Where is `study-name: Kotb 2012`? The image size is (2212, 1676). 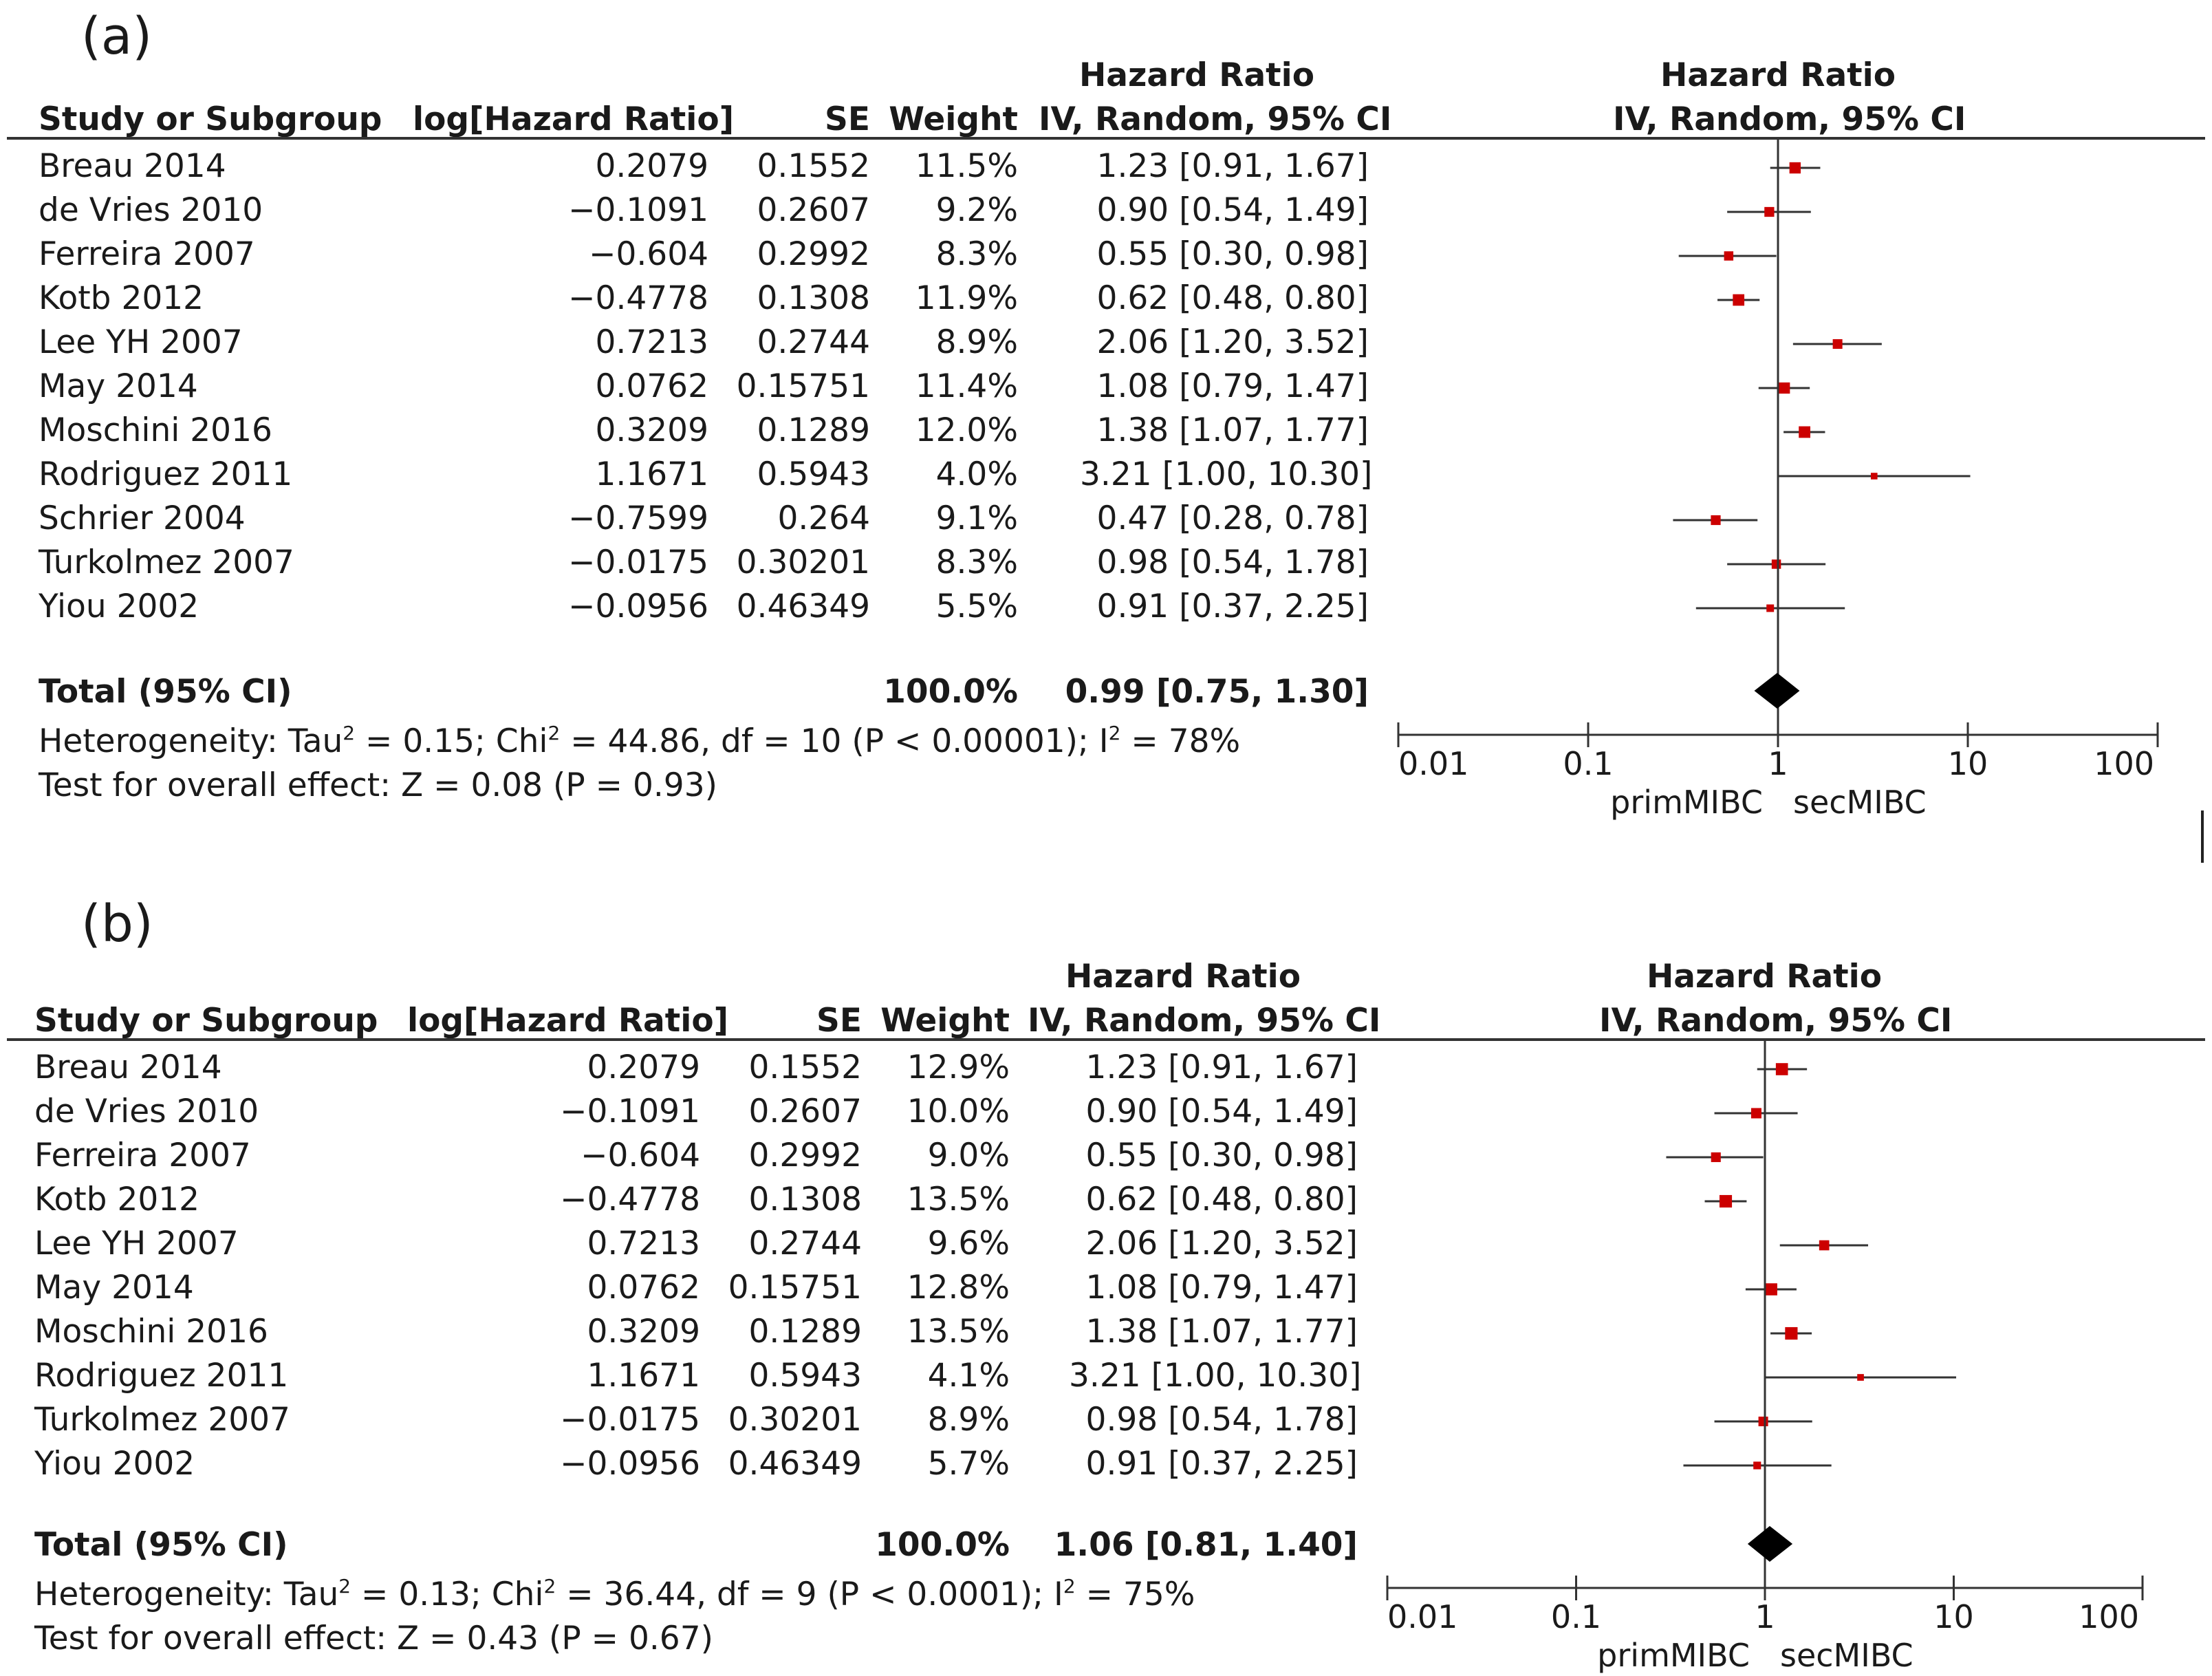
study-name: Kotb 2012 is located at coordinates (117, 1200).